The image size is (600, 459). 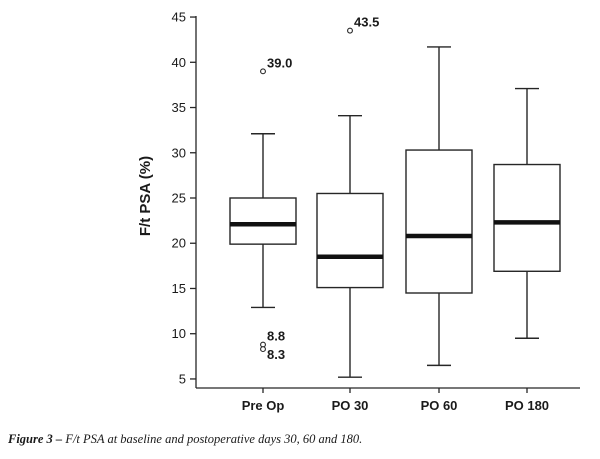 What do you see at coordinates (279, 62) in the screenshot?
I see `outlier-label: 39.0` at bounding box center [279, 62].